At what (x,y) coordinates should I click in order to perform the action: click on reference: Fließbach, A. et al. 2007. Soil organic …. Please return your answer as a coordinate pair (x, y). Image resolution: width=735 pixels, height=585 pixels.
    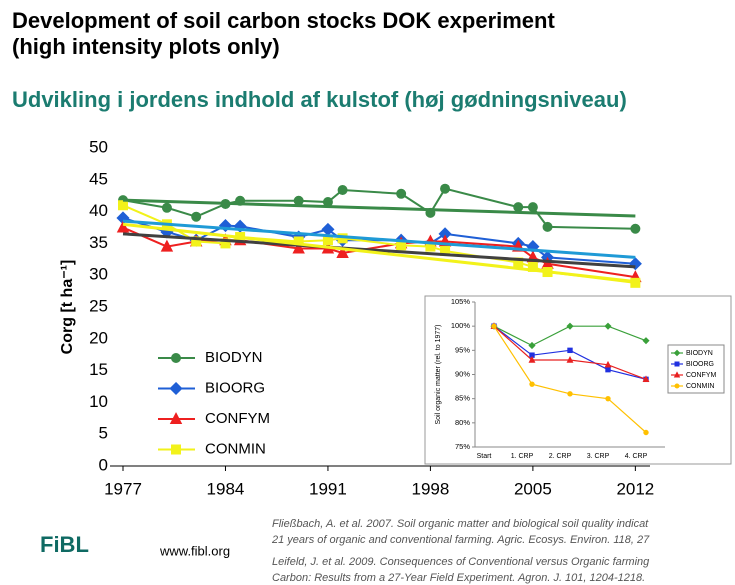
    Looking at the image, I should click on (460, 524).